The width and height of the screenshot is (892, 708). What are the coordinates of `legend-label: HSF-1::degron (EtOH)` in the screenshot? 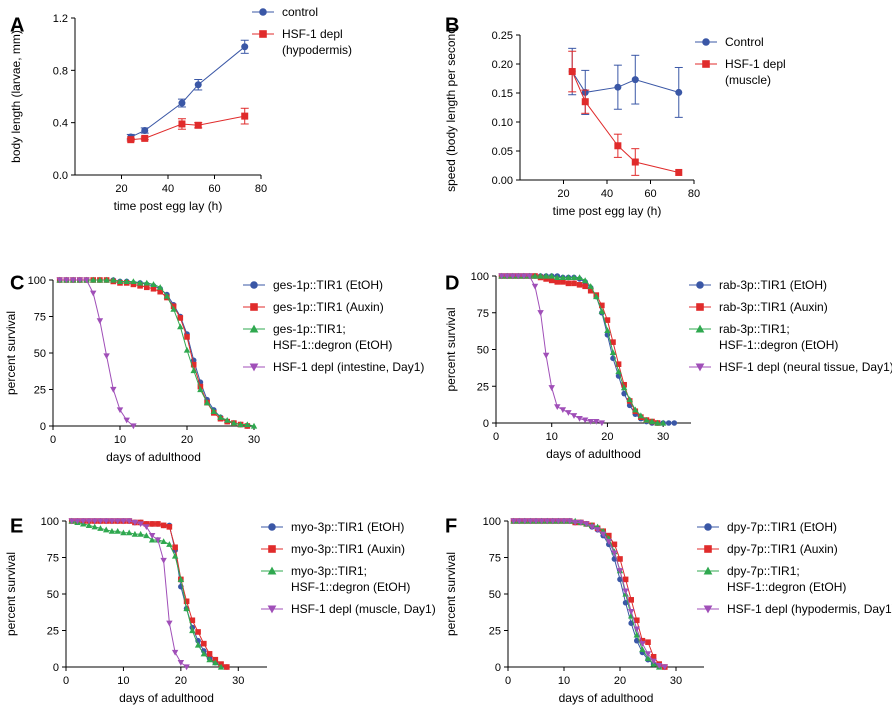 It's located at (778, 345).